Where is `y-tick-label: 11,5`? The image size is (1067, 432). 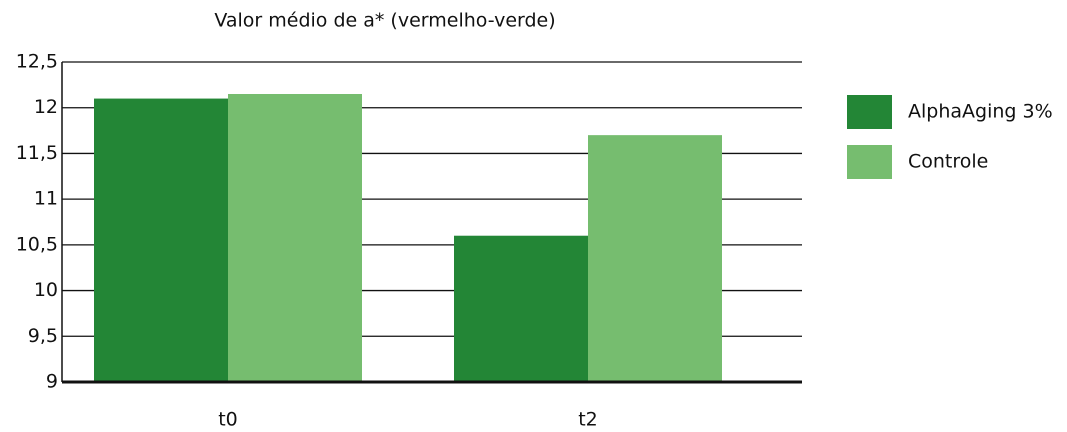 y-tick-label: 11,5 is located at coordinates (37, 153).